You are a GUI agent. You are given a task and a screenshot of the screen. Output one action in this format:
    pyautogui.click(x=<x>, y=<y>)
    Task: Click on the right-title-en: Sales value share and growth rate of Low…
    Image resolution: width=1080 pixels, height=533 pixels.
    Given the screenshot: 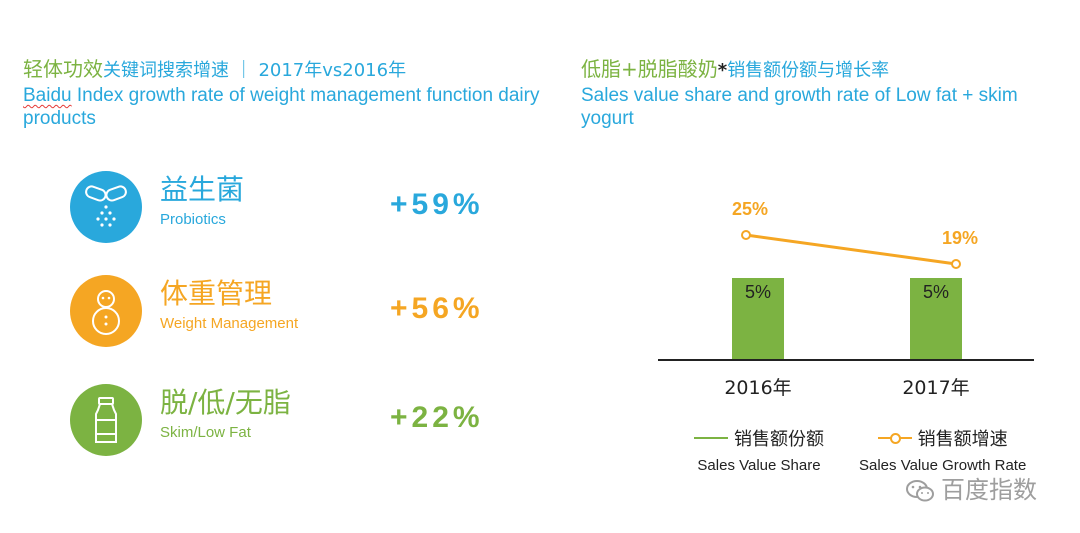 What is the action you would take?
    pyautogui.click(x=799, y=107)
    